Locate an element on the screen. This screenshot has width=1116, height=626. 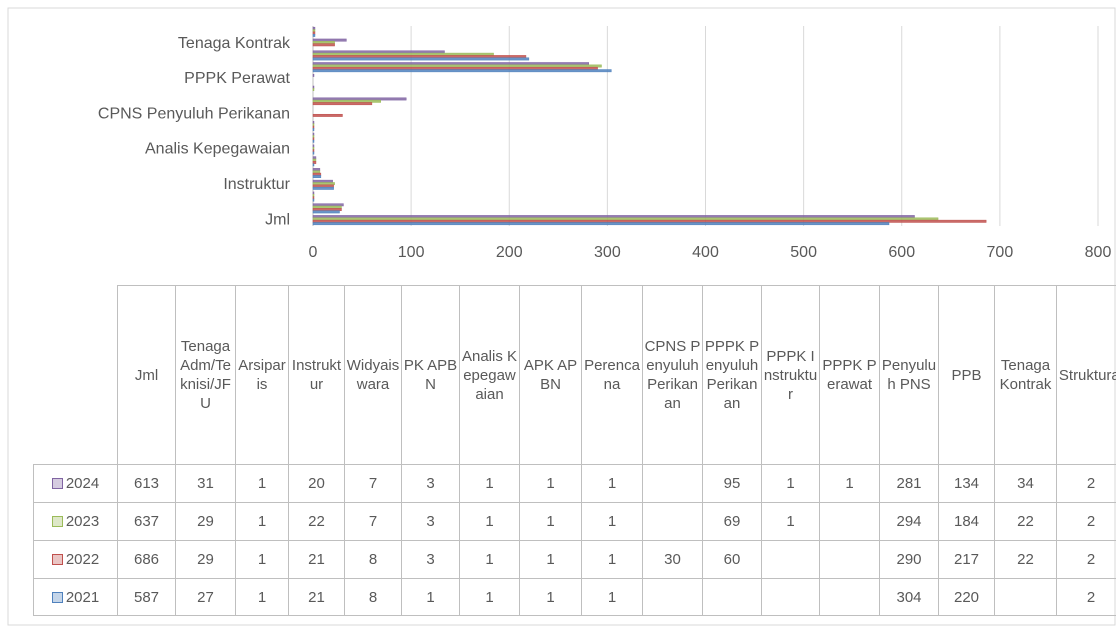
table-cell: 290 is located at coordinates (908, 559).